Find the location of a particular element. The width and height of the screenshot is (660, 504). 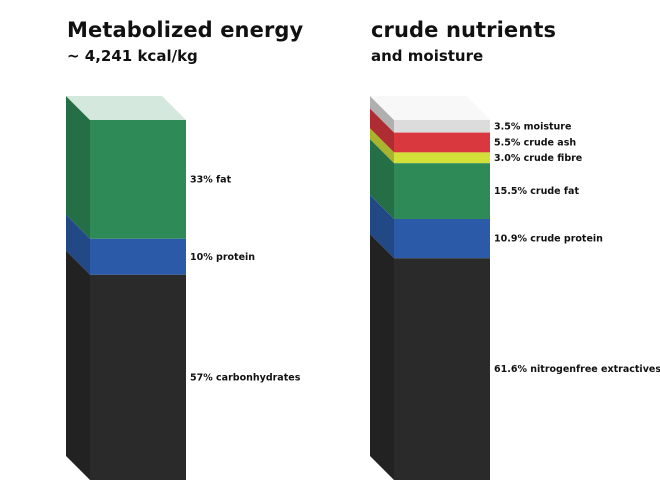

segment-label-33-fat: 33% fat is located at coordinates (211, 179).